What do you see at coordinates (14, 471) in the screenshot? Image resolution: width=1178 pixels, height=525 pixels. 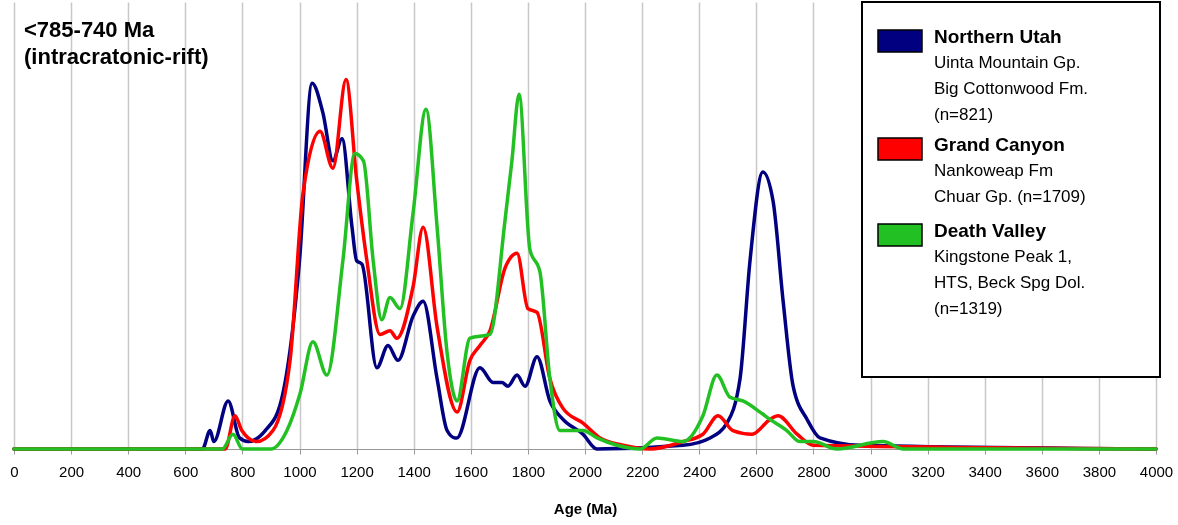 I see `x-tick-label: 0` at bounding box center [14, 471].